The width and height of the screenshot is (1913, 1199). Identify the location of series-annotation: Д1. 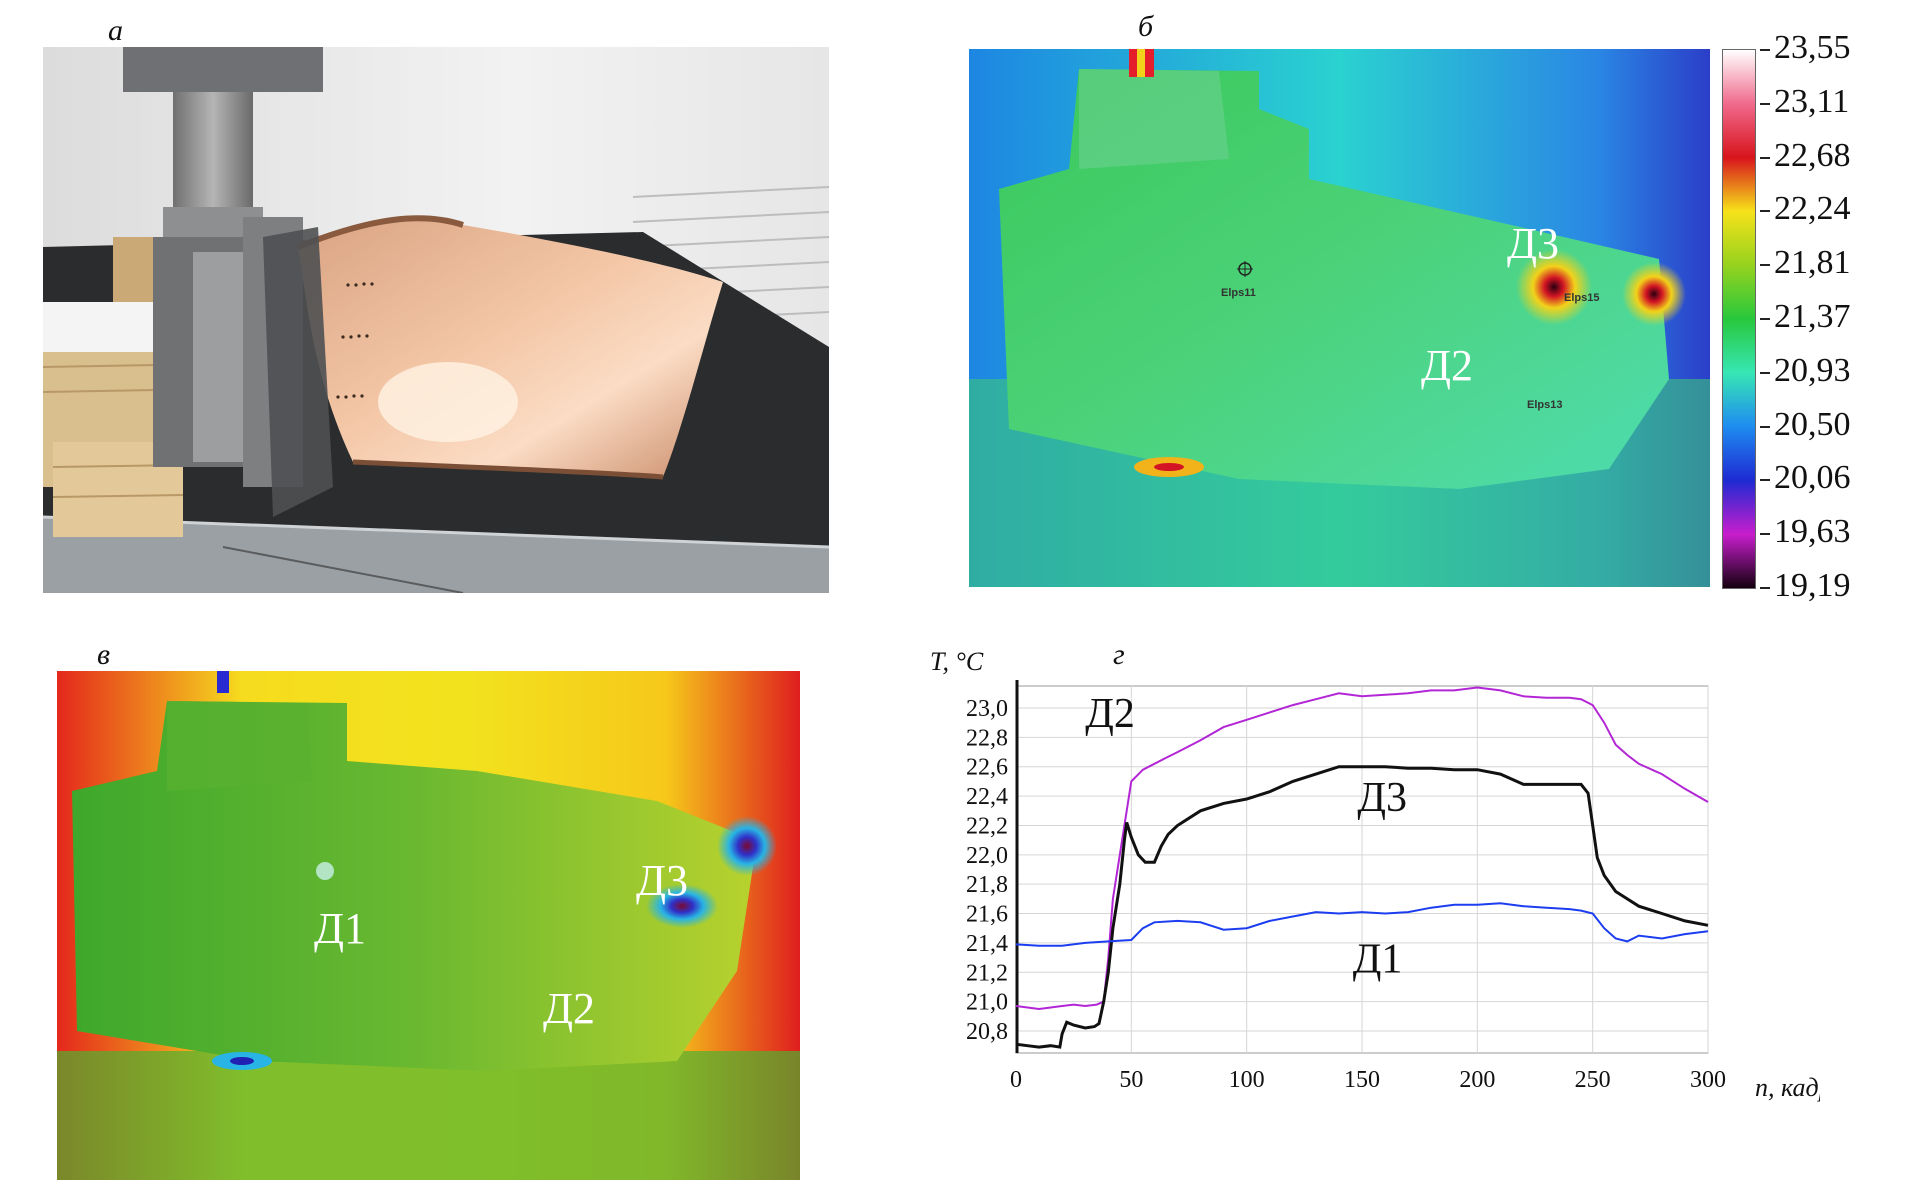
(1378, 959).